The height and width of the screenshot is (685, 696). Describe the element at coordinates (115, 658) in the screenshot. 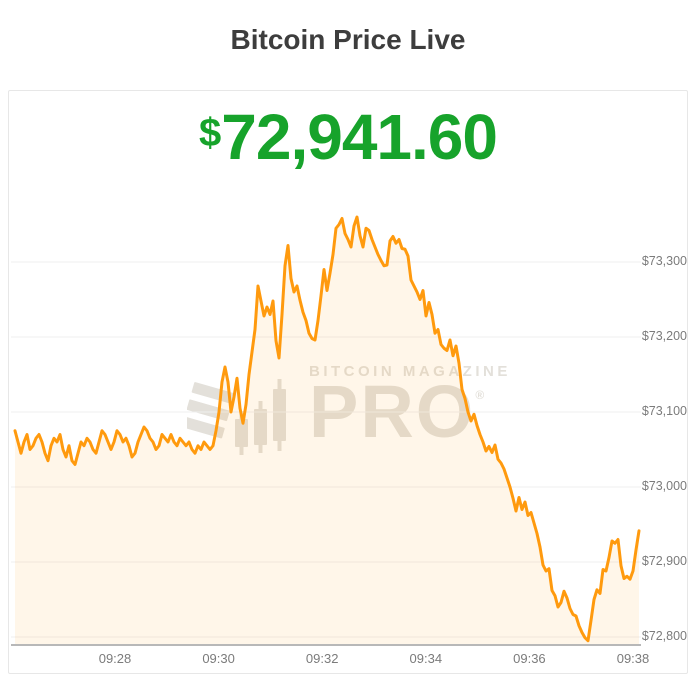

I see `x-axis-tick-label: 09:28` at that location.